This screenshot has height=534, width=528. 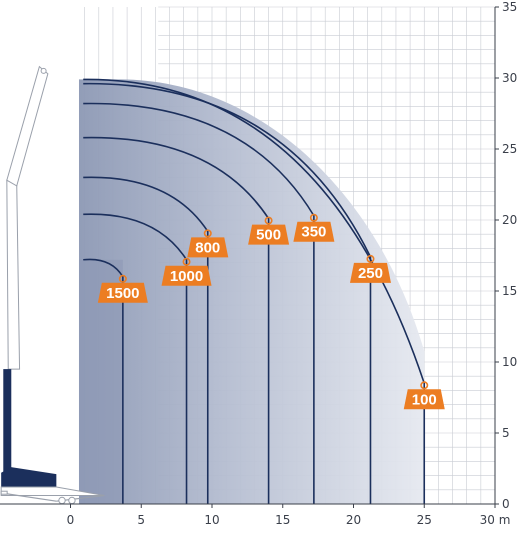 I want to click on boom-lower-segment, so click(x=13, y=274).